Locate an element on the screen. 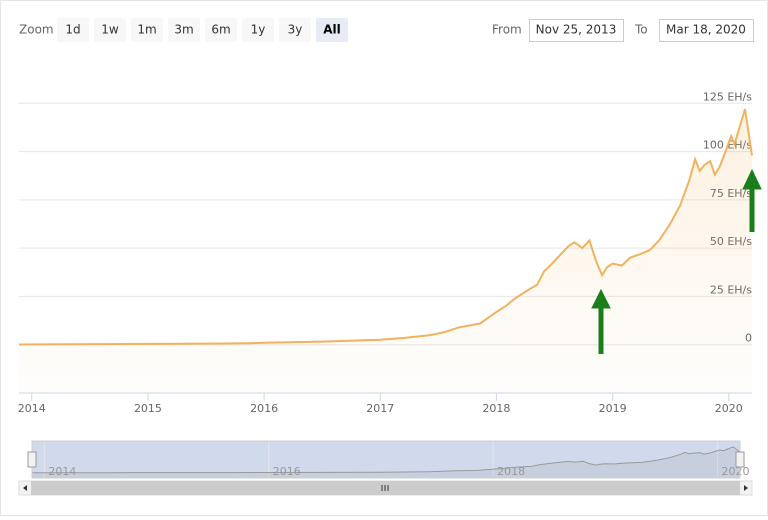 The height and width of the screenshot is (520, 768). from-label: From is located at coordinates (507, 30).